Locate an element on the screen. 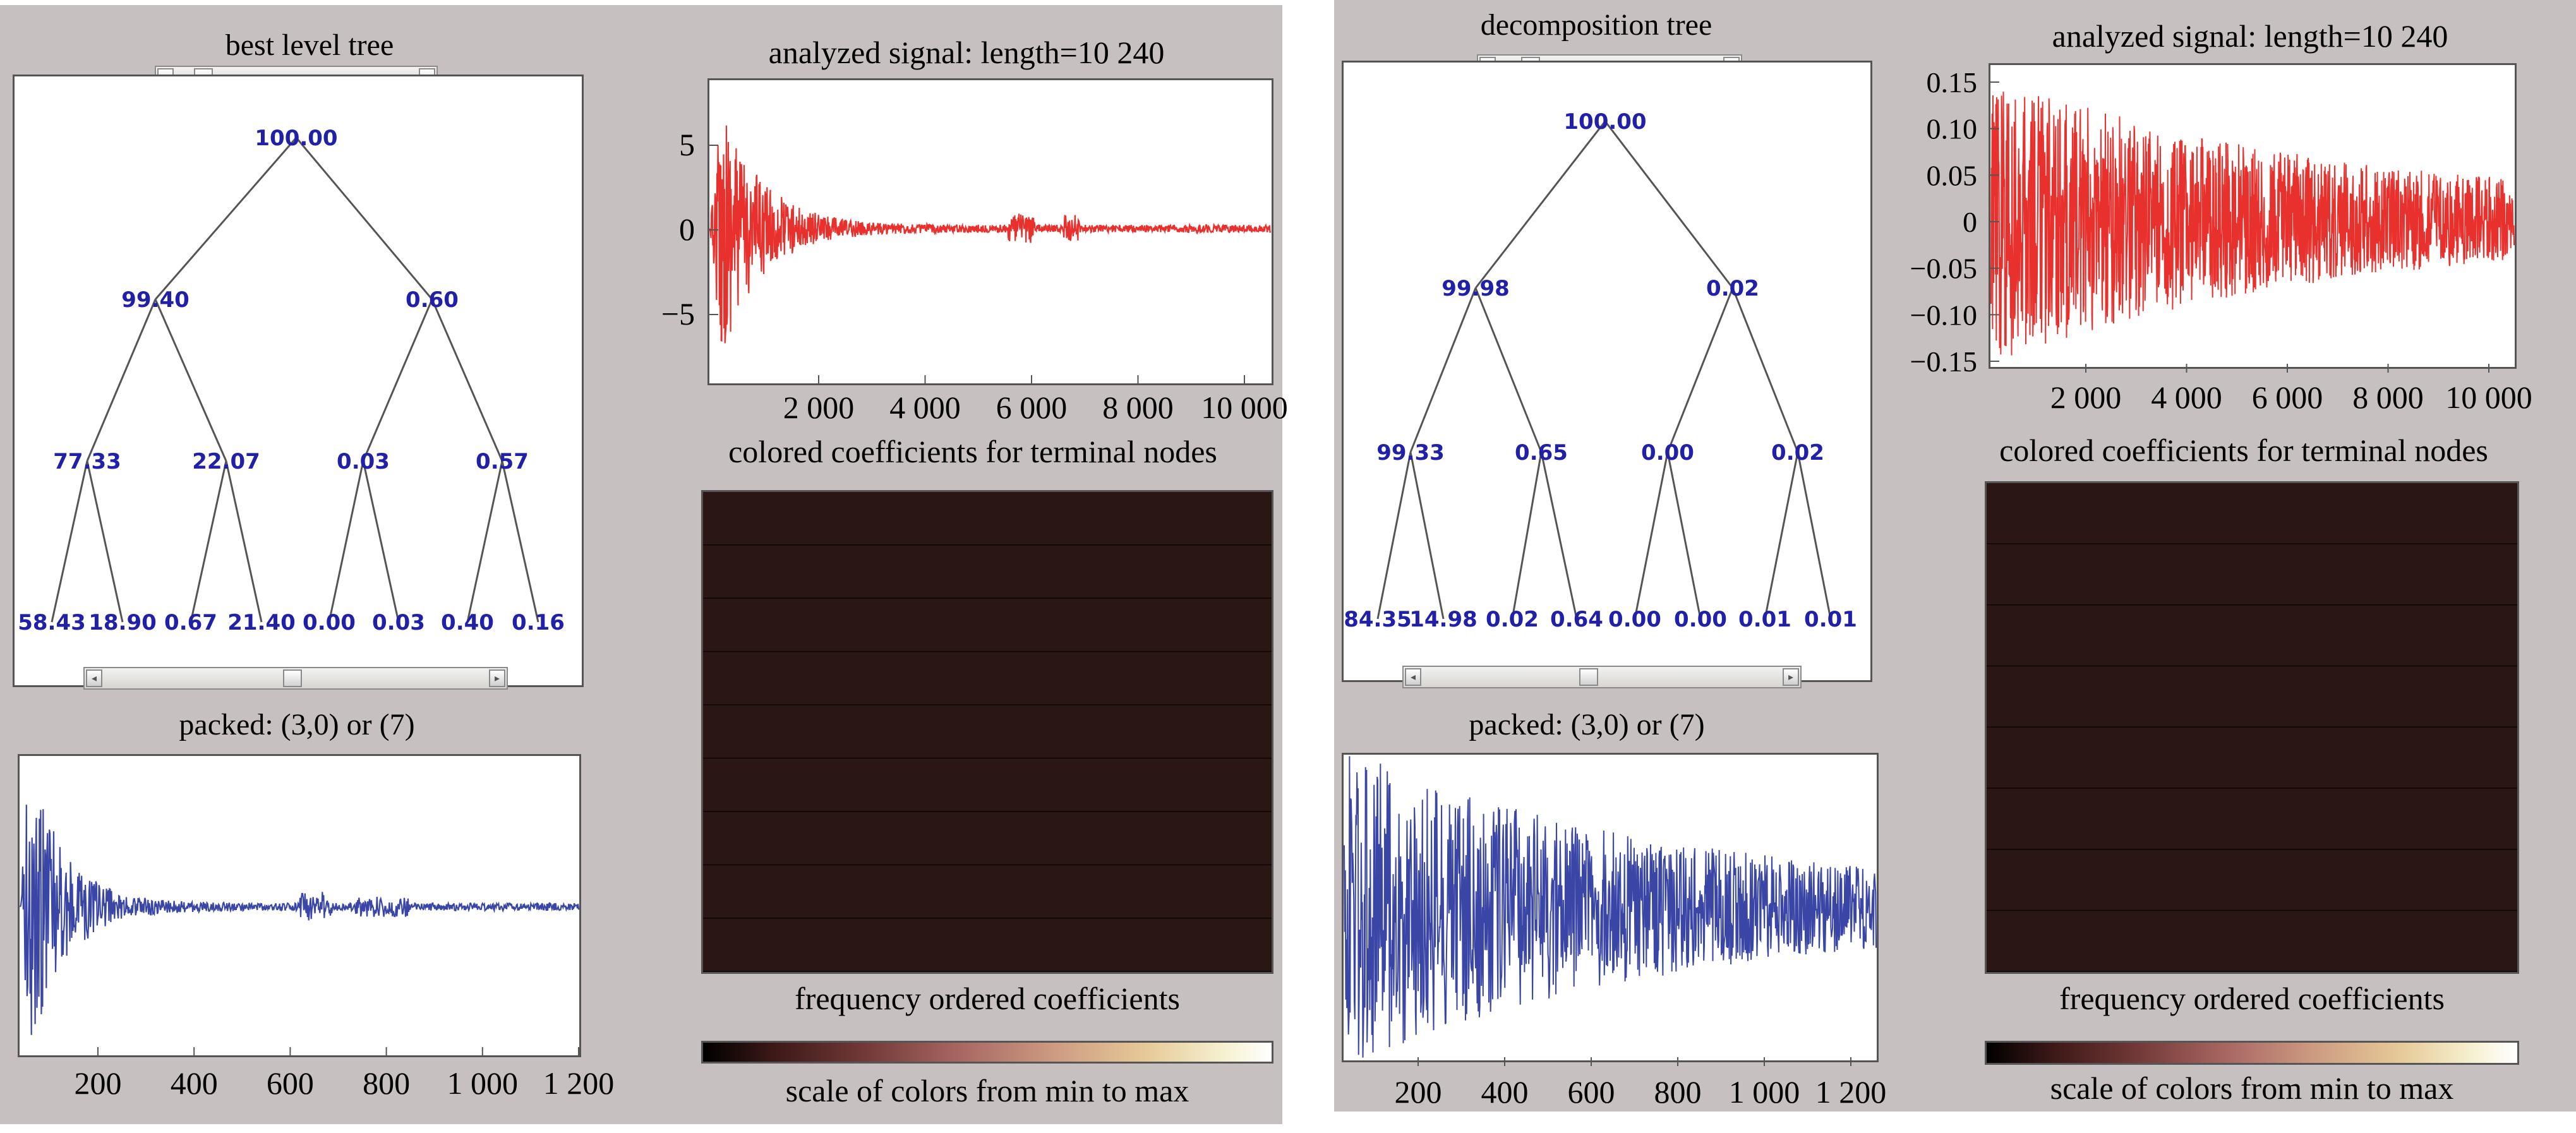 The height and width of the screenshot is (1133, 2576). right-signal-ytick-label-1: 0.10 is located at coordinates (1952, 129).